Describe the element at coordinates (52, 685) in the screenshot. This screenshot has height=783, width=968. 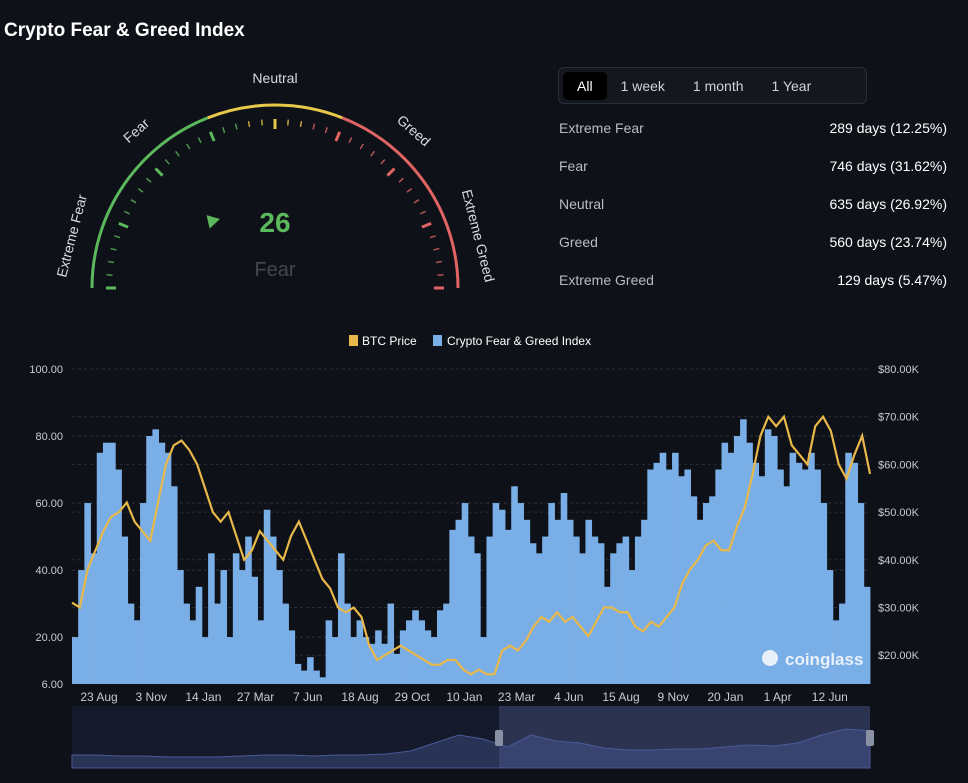
I see `left-axis-tick: 6.00` at that location.